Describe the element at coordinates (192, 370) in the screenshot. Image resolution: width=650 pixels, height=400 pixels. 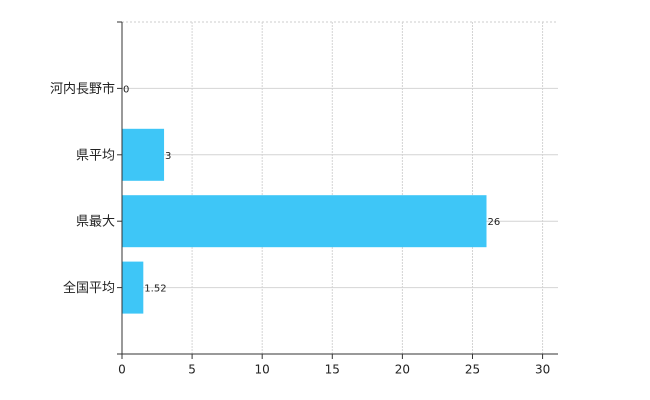
I see `x-tick-label: 5` at that location.